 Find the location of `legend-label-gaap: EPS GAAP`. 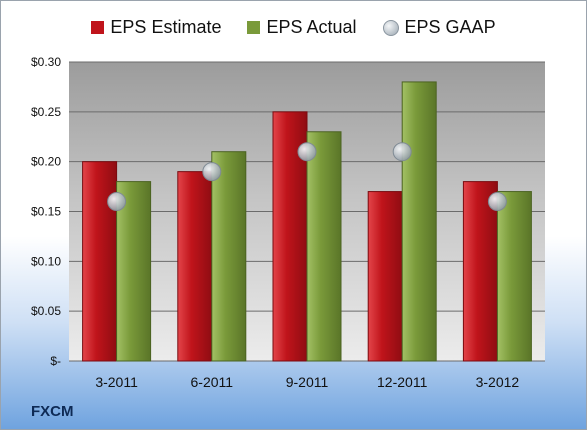

legend-label-gaap: EPS GAAP is located at coordinates (450, 27).